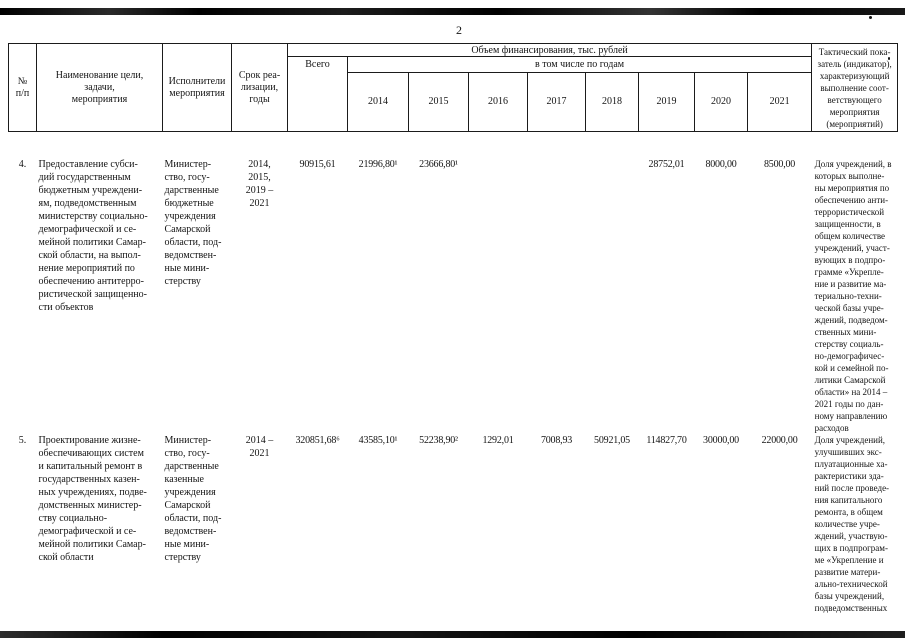 The height and width of the screenshot is (640, 905). Describe the element at coordinates (453, 145) in the screenshot. I see `spacer-row` at that location.